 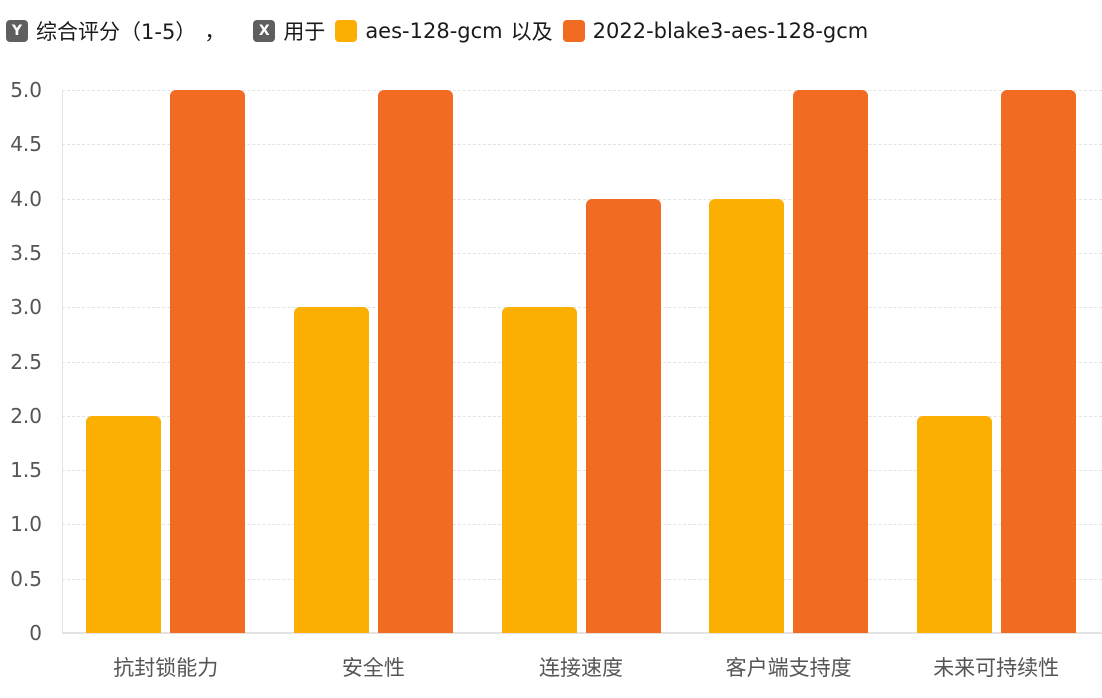 I want to click on legend-swatch-series-b, so click(x=573, y=31).